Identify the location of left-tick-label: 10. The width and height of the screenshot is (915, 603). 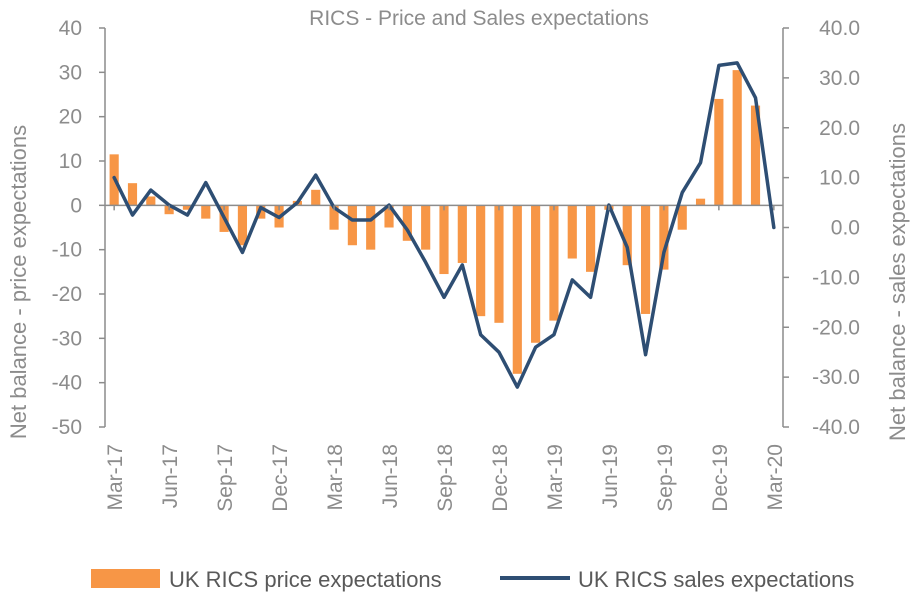
(70, 161).